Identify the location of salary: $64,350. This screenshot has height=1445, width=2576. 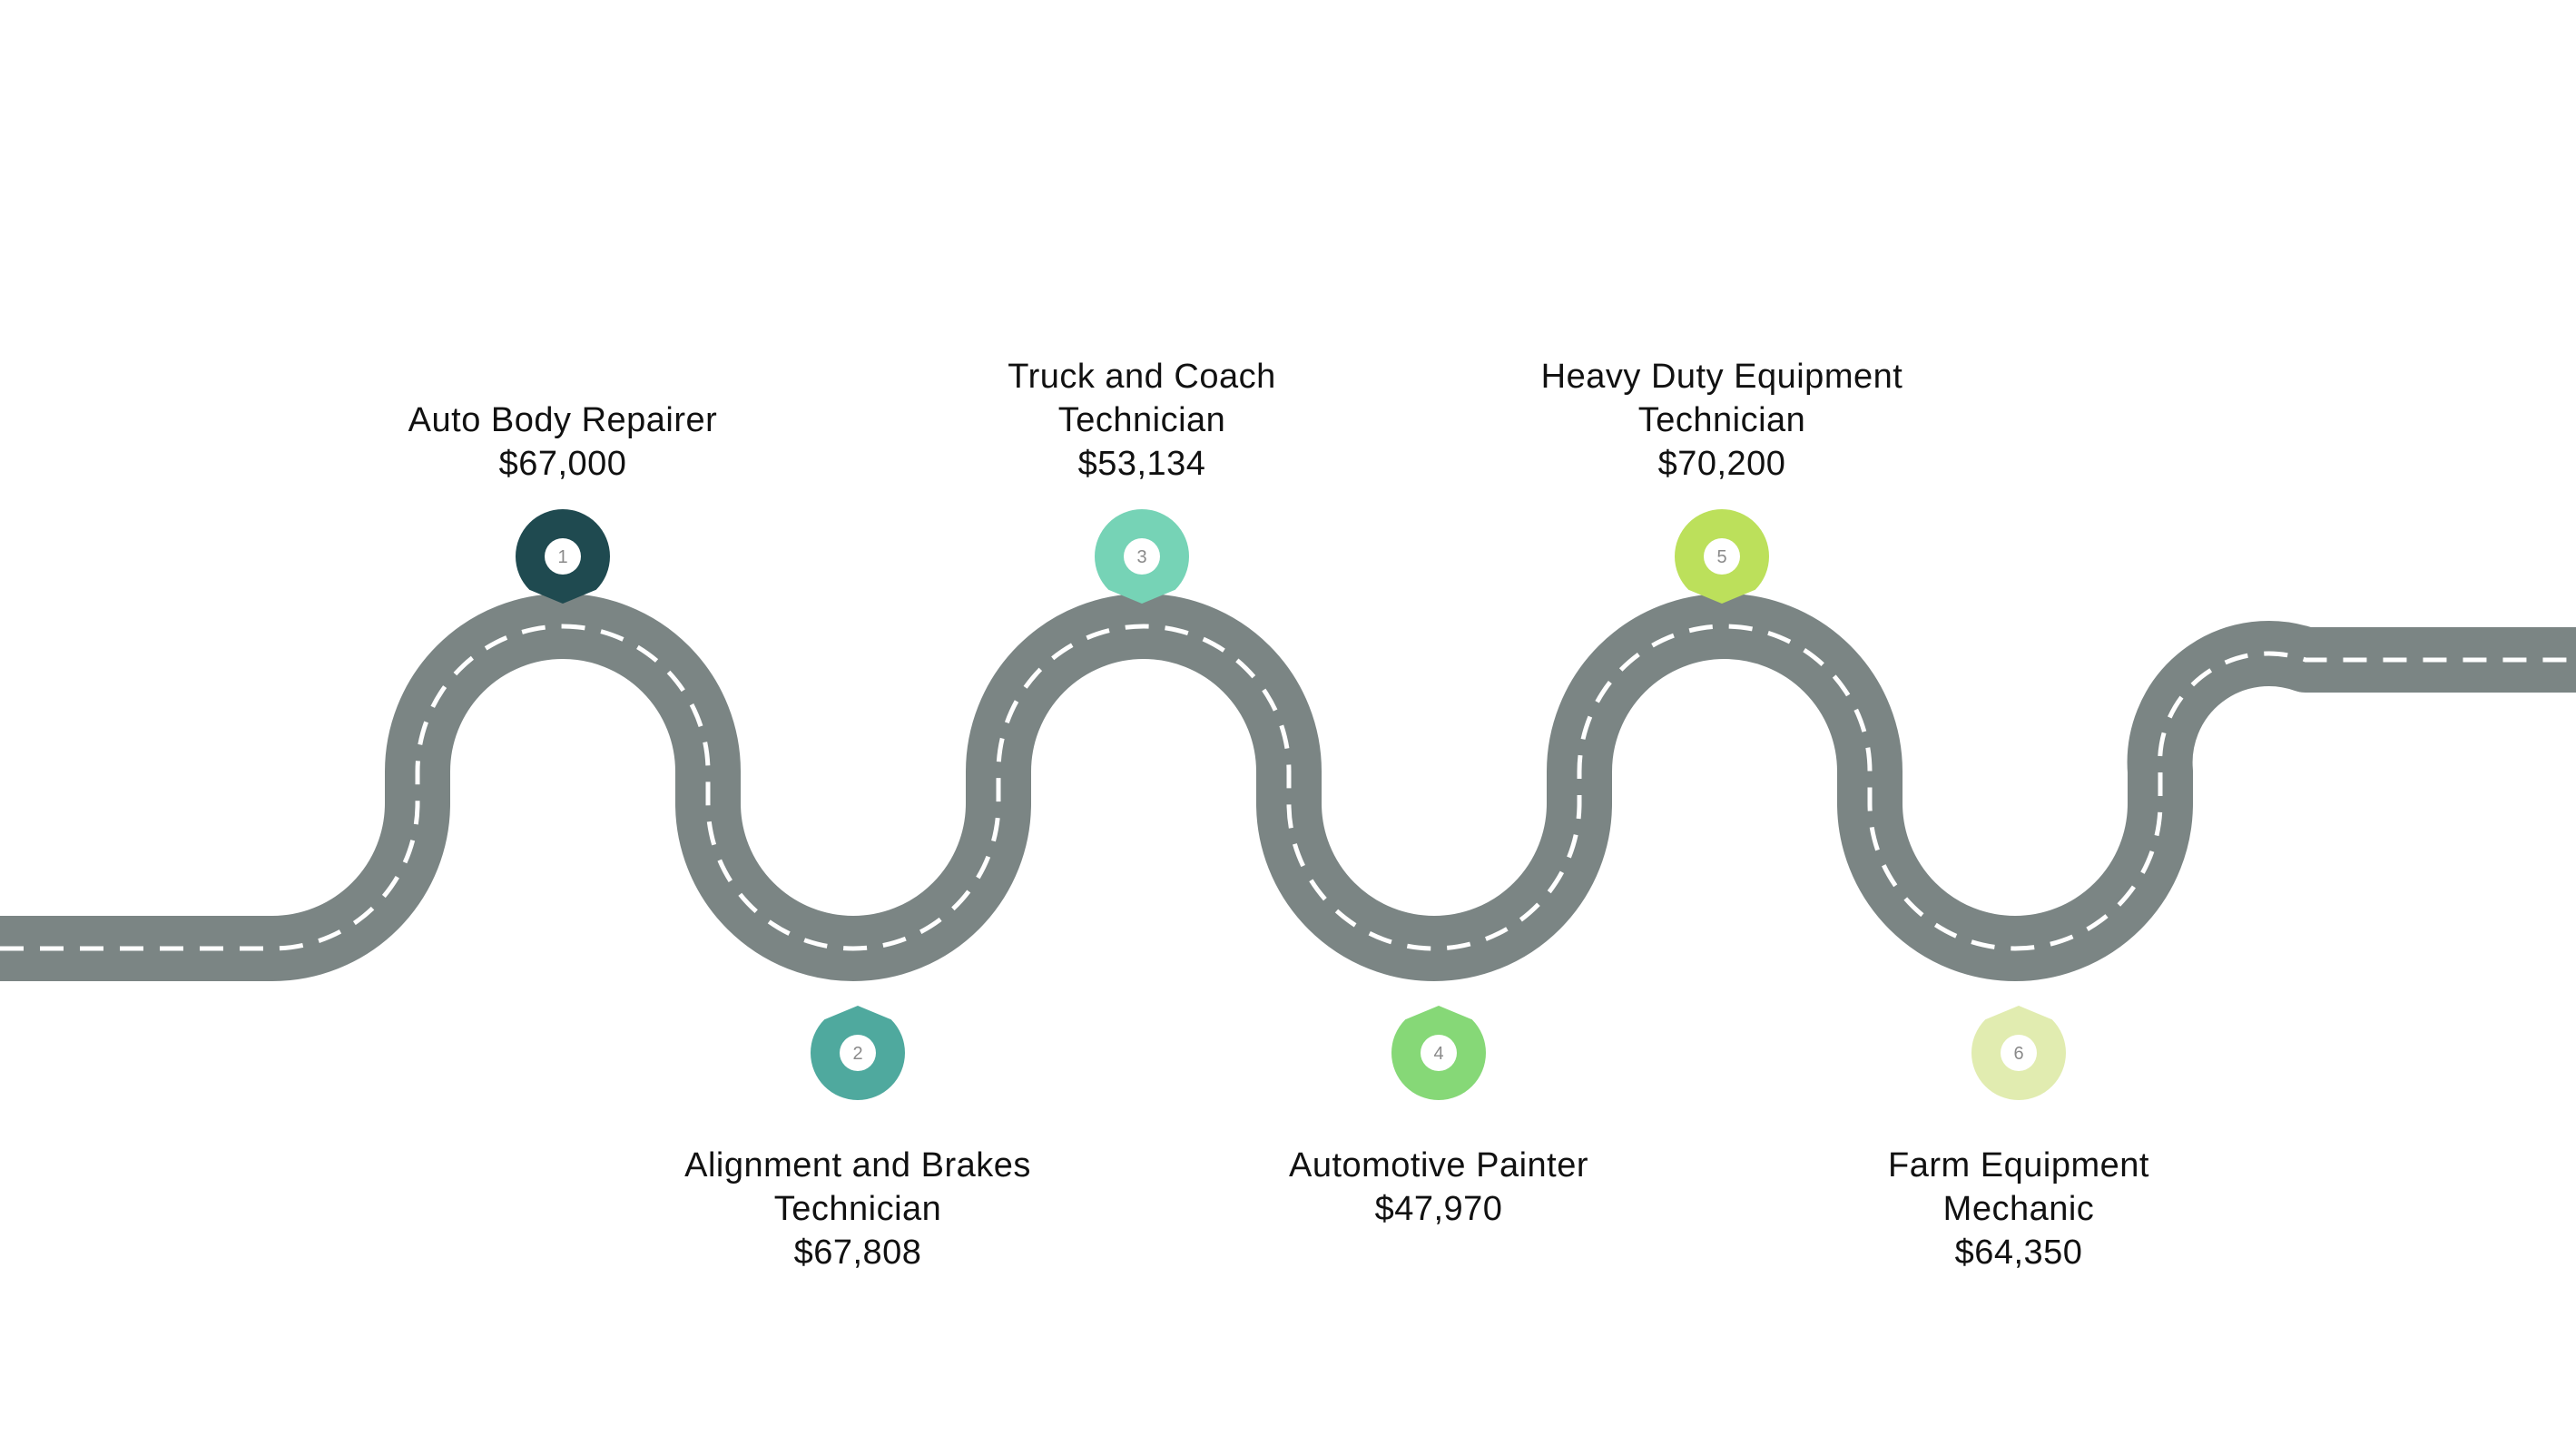
(2018, 1253).